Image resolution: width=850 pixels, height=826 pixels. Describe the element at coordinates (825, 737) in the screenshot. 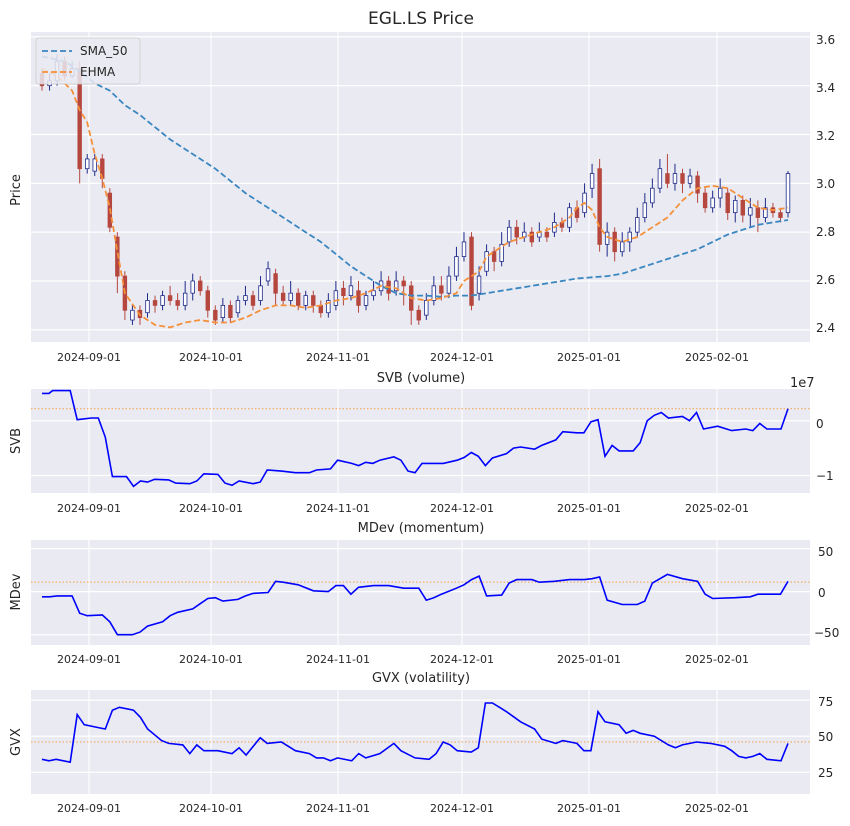

I see `gvx-y-ticks: 75 50 25` at that location.